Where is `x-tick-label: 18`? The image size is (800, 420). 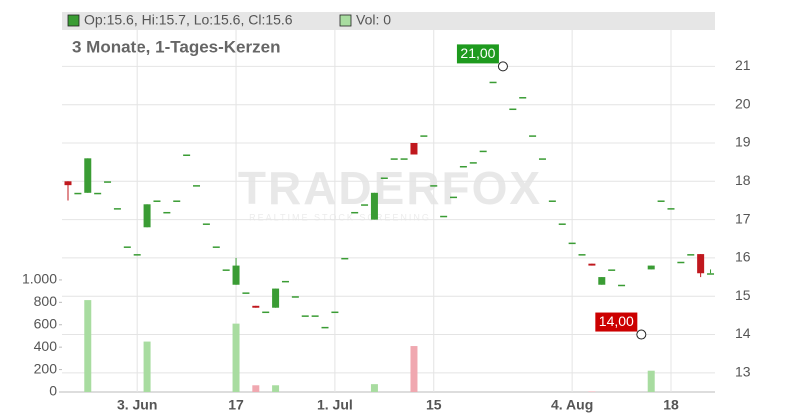
x-tick-label: 18 is located at coordinates (671, 405).